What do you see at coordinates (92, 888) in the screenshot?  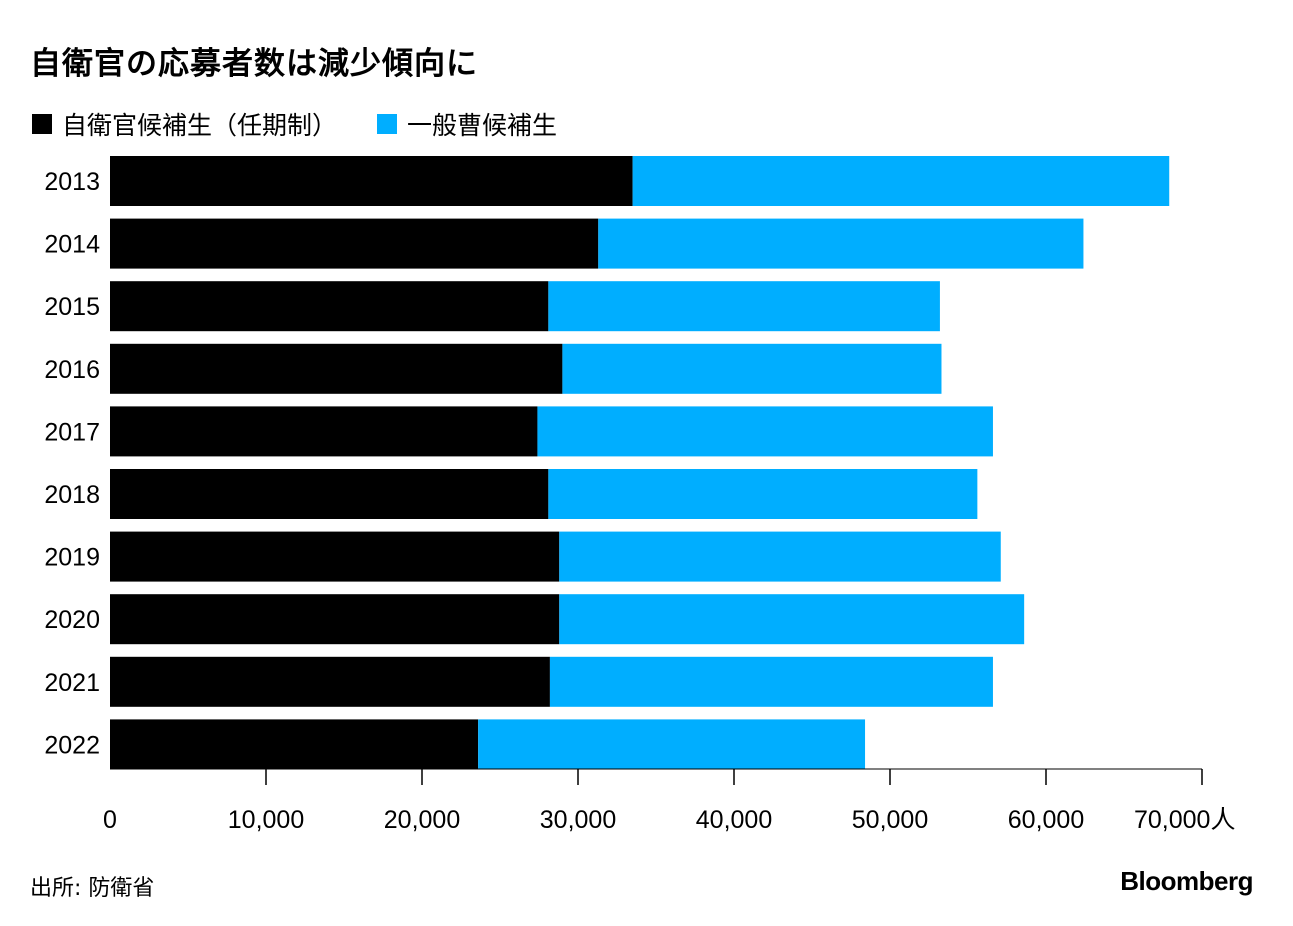 I see `source-note: 出所: 防衛省` at bounding box center [92, 888].